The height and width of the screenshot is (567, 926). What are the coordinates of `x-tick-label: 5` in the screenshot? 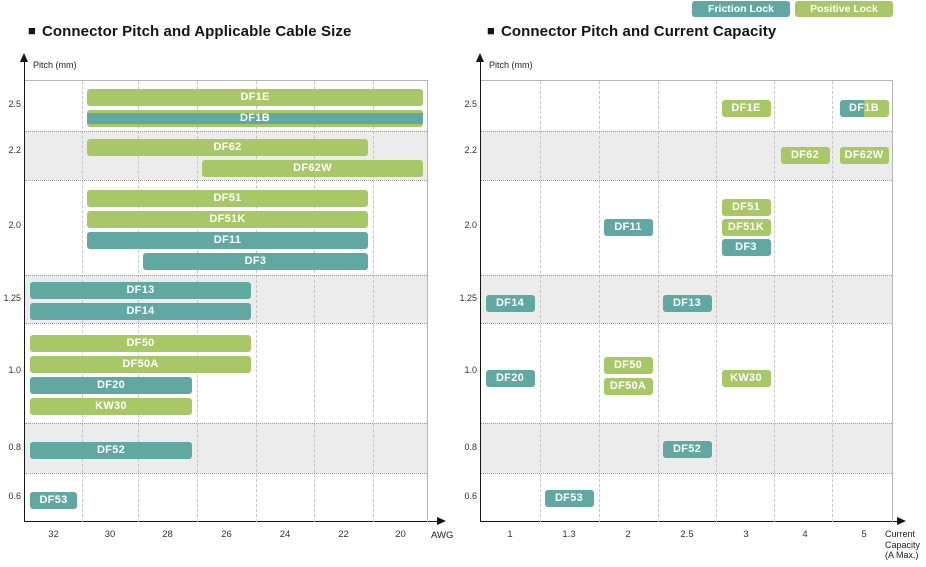 It's located at (864, 534).